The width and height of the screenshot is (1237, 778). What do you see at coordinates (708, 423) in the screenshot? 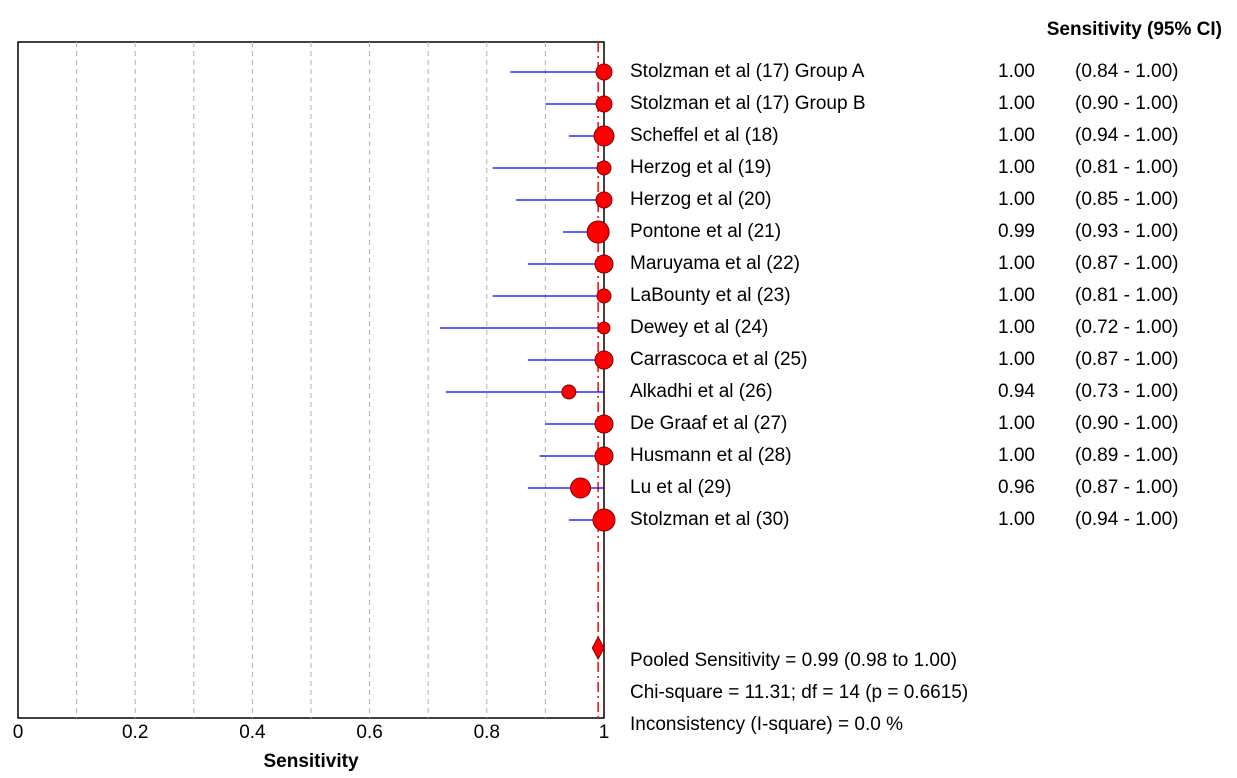
I see `study-name: De Graaf et al (27)` at bounding box center [708, 423].